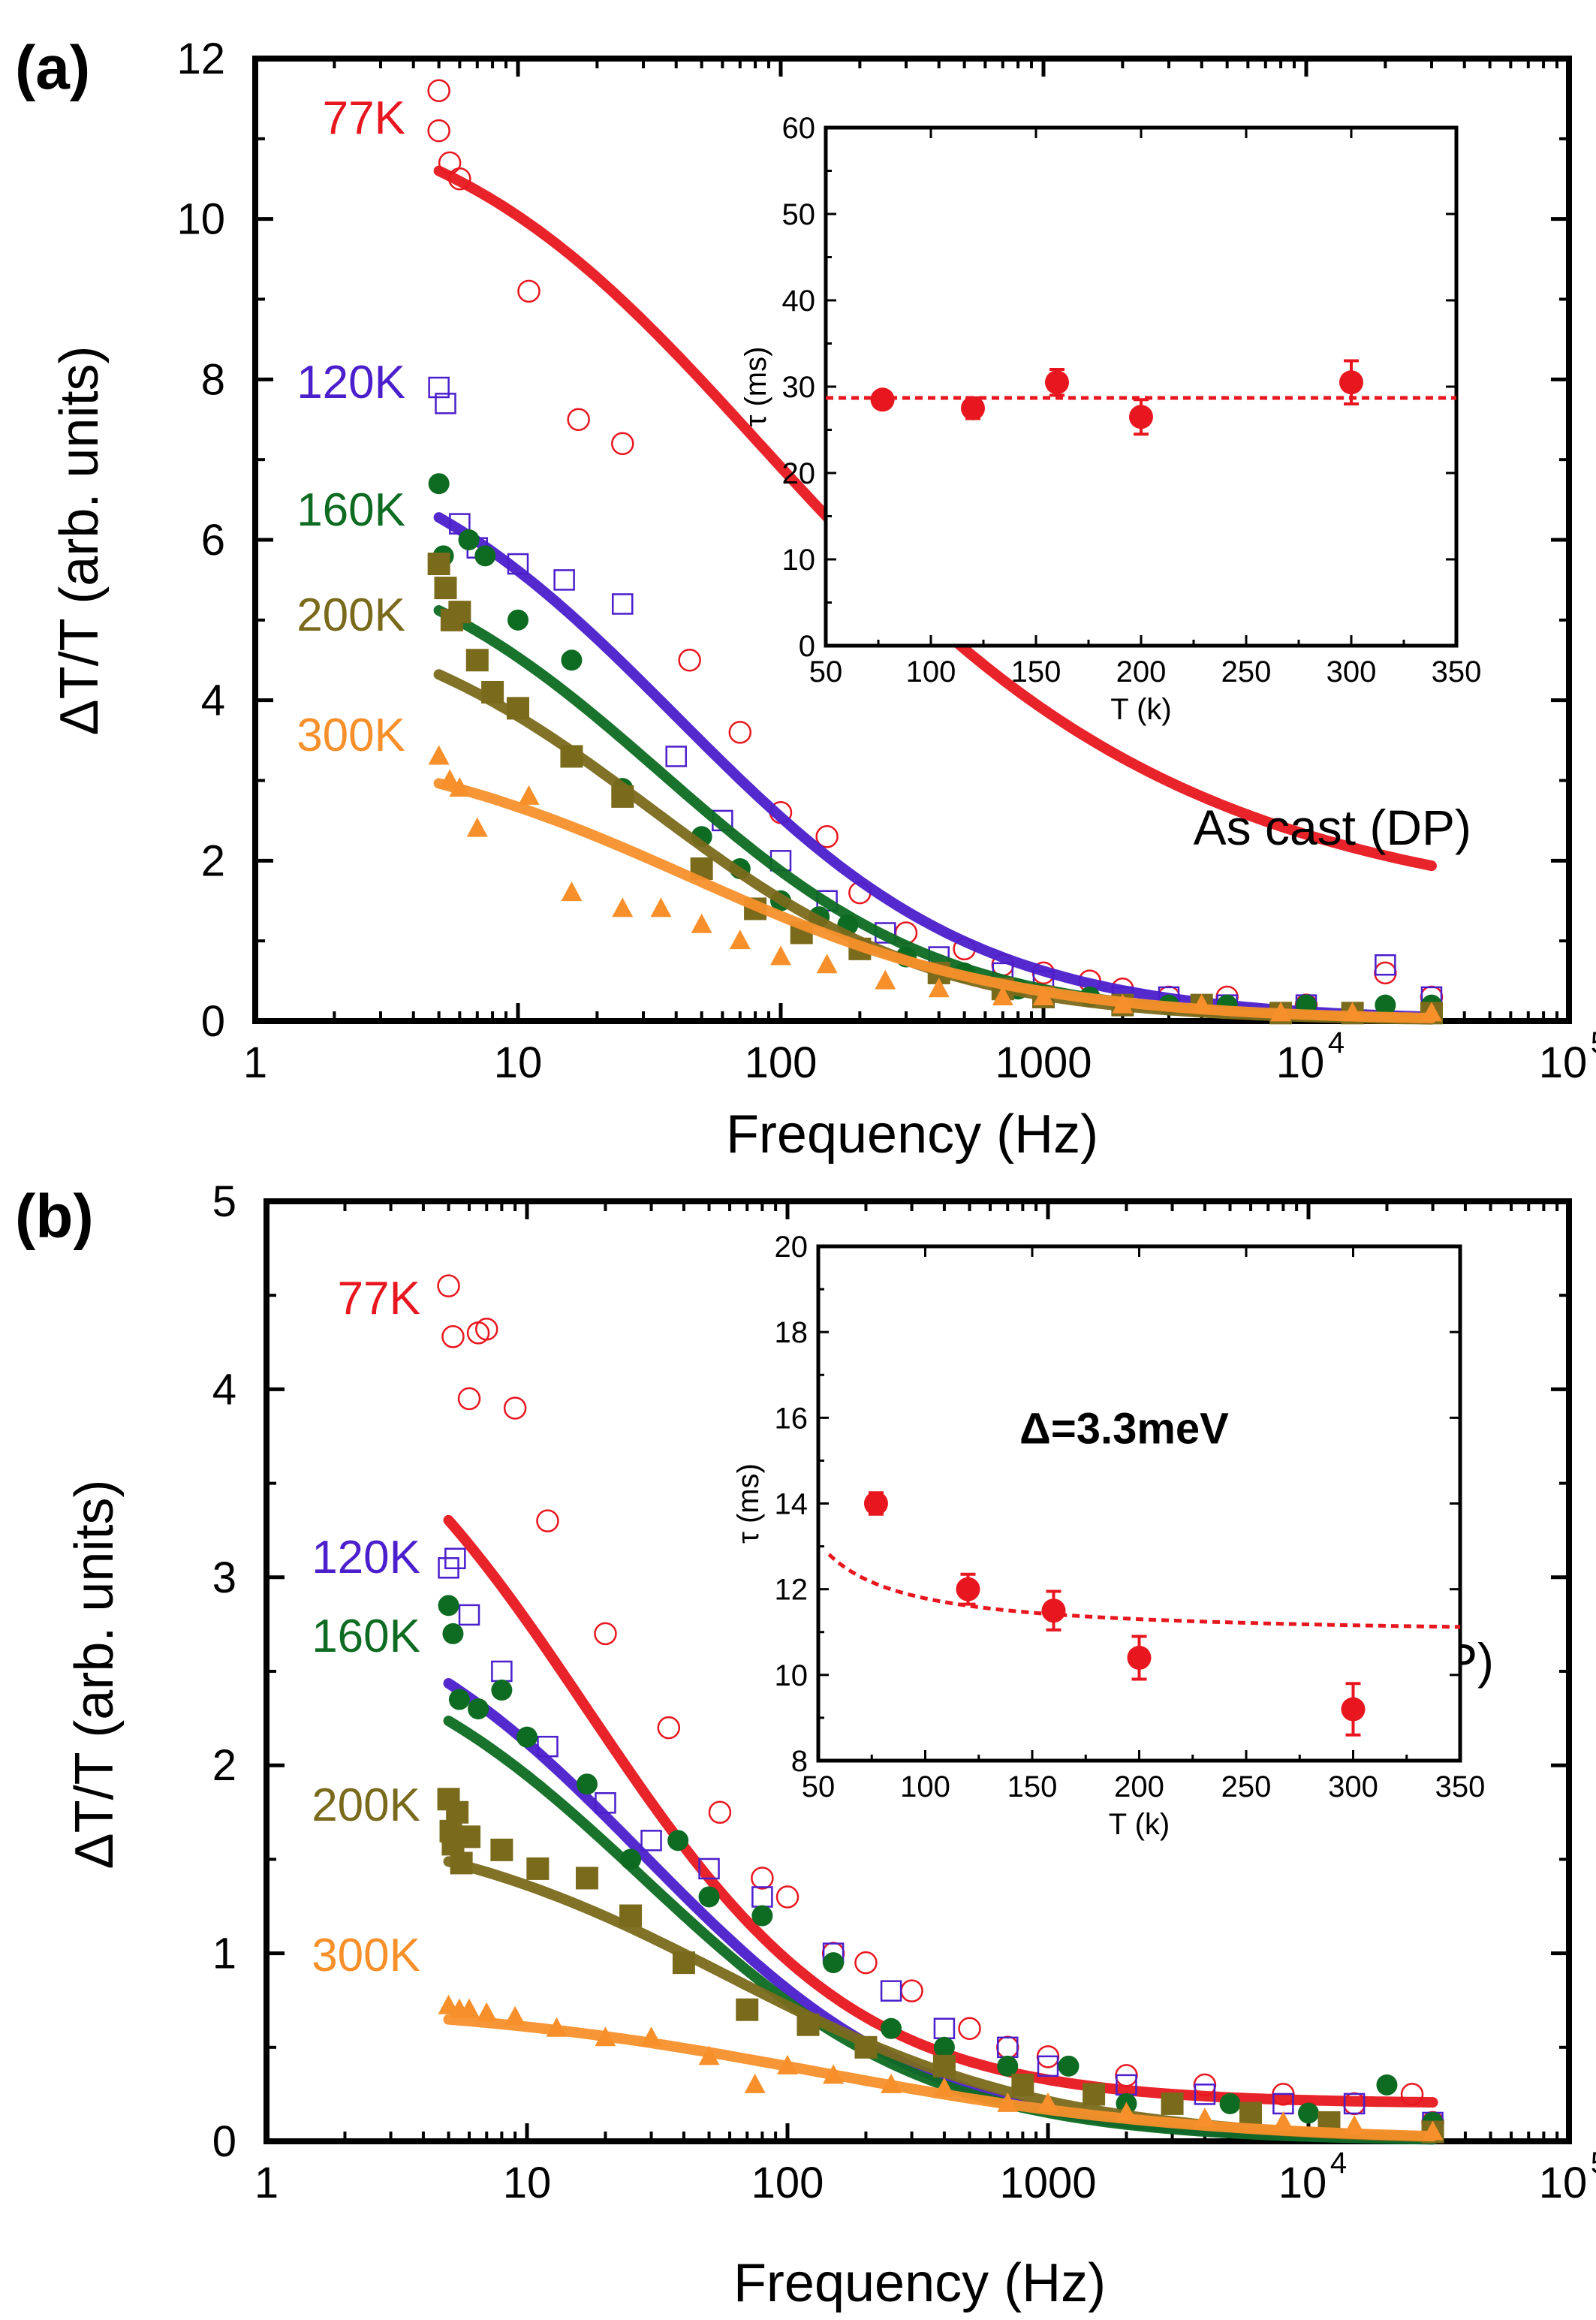  I want to click on y-tick-label: 2, so click(224, 1765).